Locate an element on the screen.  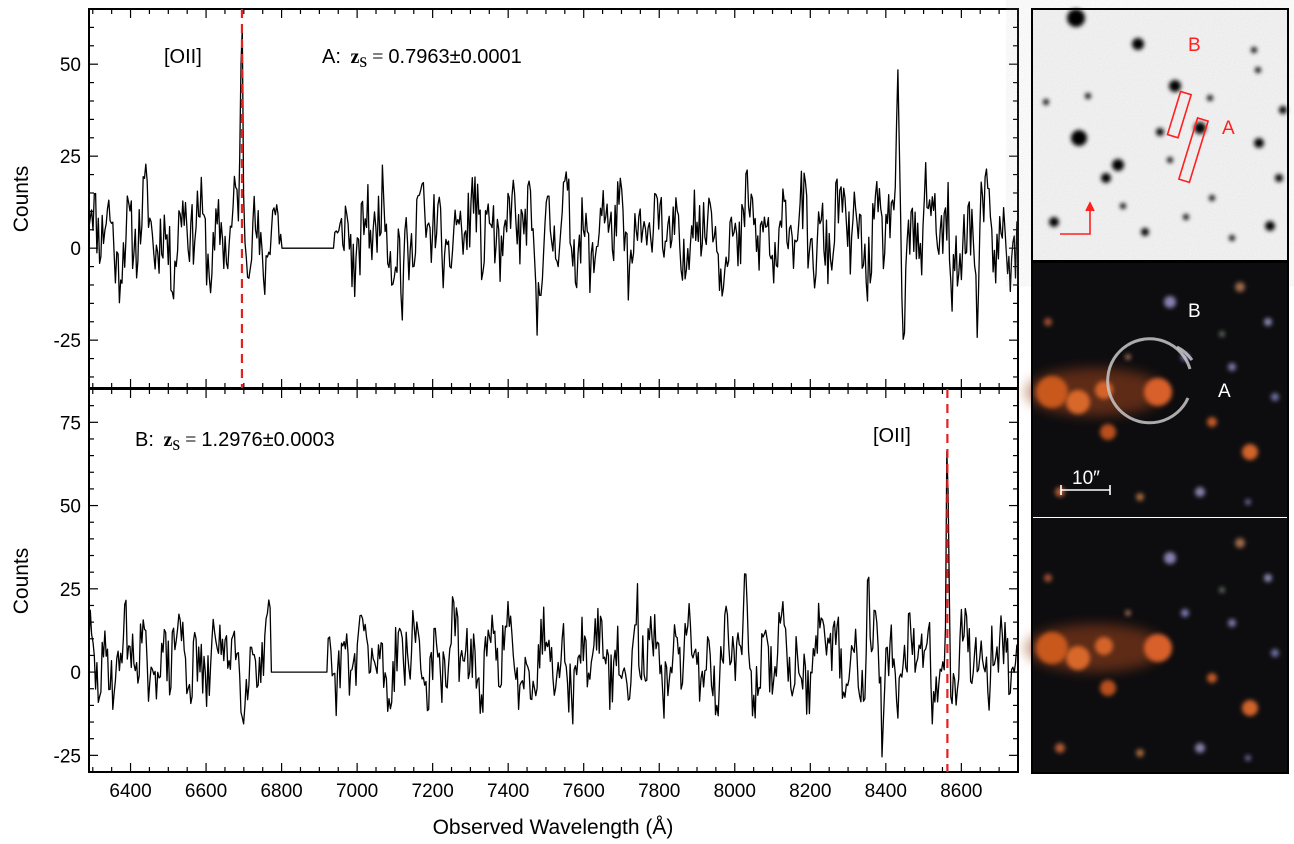
slit-label-a: A is located at coordinates (1228, 128).